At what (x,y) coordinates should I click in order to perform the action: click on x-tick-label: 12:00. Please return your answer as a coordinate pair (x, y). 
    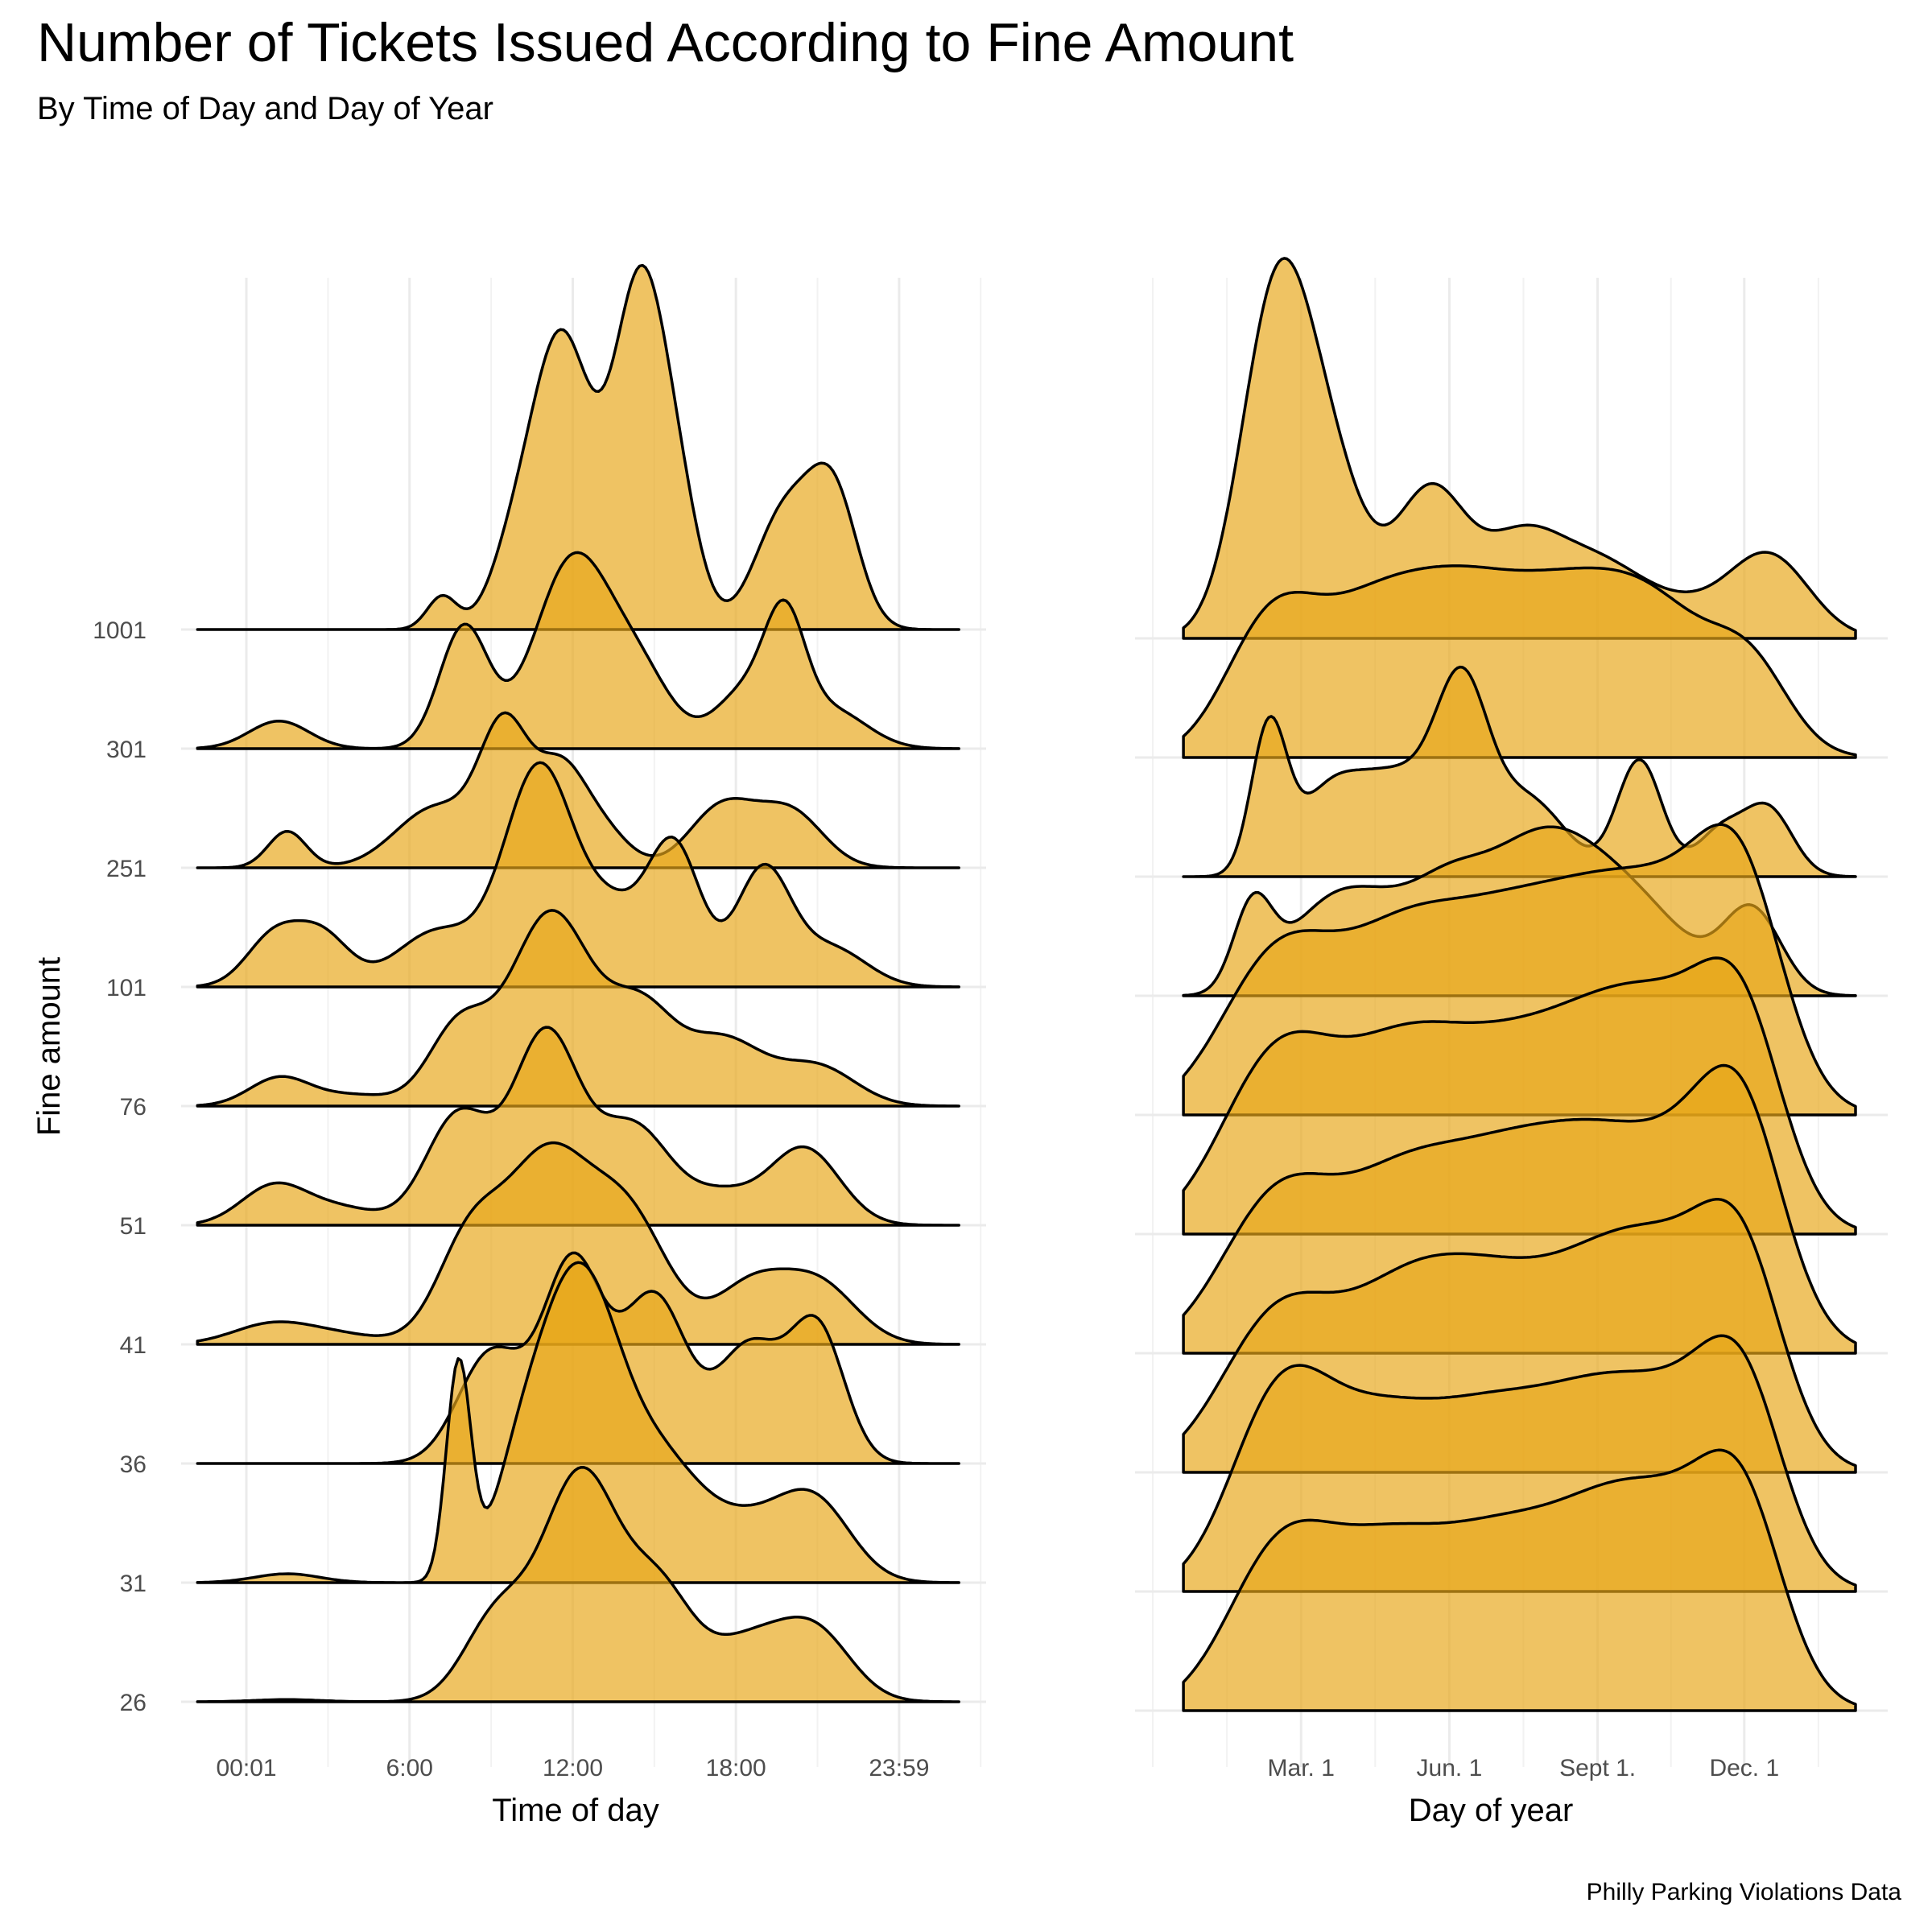
    Looking at the image, I should click on (573, 1768).